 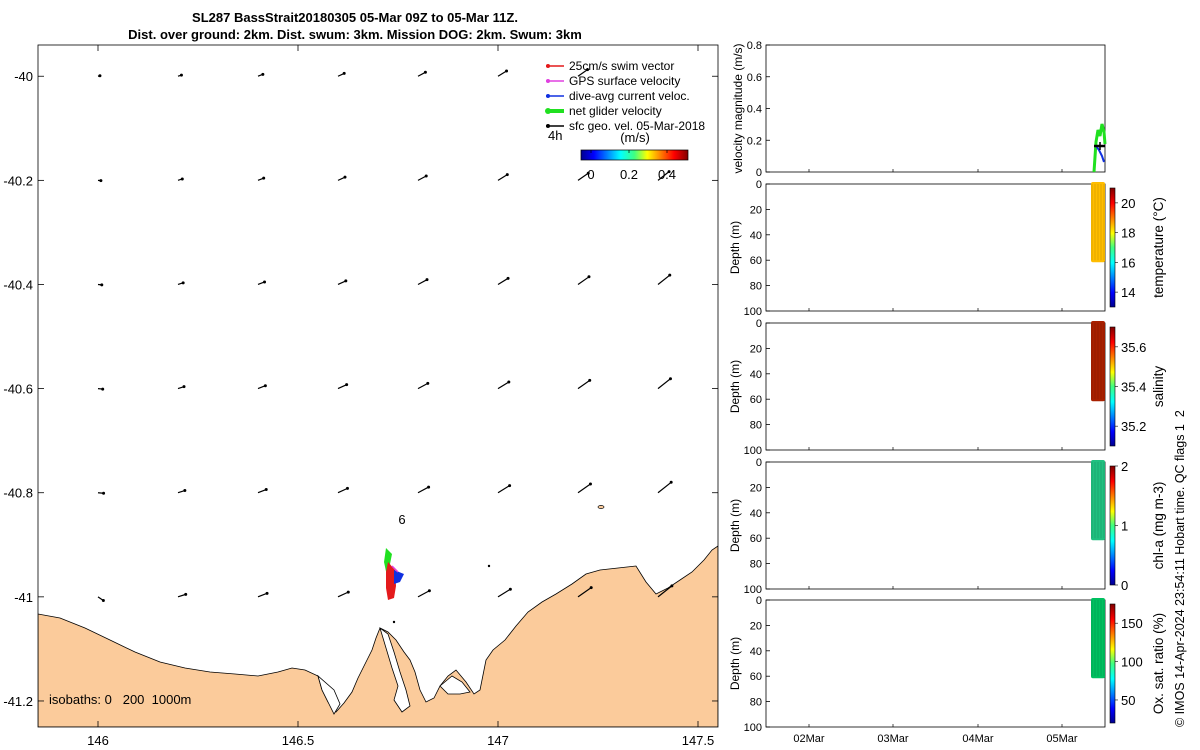 I want to click on profile-block, so click(x=1098, y=361).